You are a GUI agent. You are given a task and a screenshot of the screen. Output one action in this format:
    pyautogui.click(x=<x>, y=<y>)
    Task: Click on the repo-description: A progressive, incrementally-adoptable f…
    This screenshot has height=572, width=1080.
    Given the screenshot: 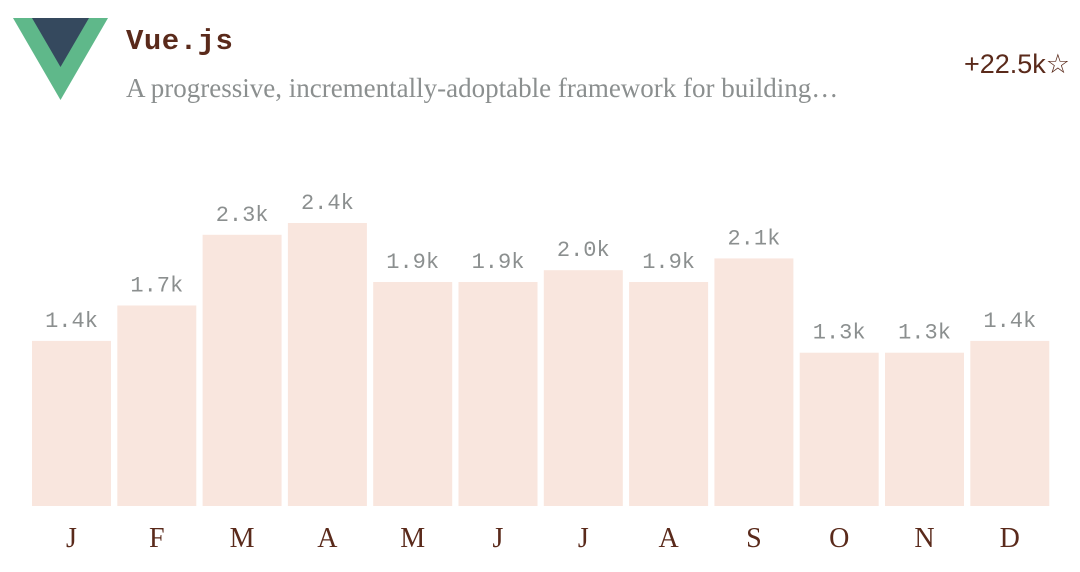 What is the action you would take?
    pyautogui.click(x=482, y=88)
    